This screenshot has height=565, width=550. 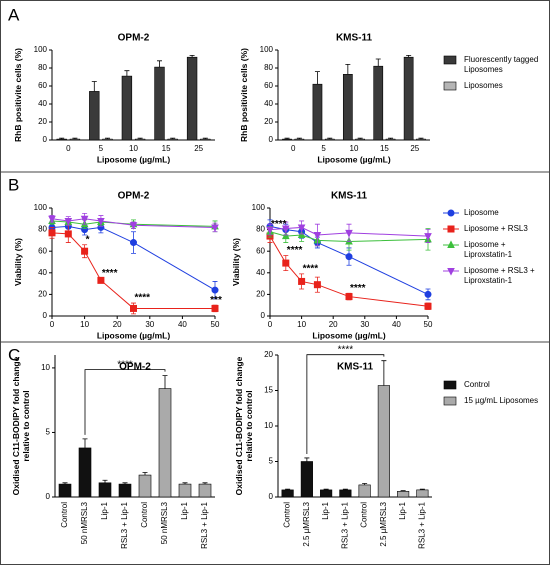 What do you see at coordinates (13, 184) in the screenshot?
I see `panel-label: B` at bounding box center [13, 184].